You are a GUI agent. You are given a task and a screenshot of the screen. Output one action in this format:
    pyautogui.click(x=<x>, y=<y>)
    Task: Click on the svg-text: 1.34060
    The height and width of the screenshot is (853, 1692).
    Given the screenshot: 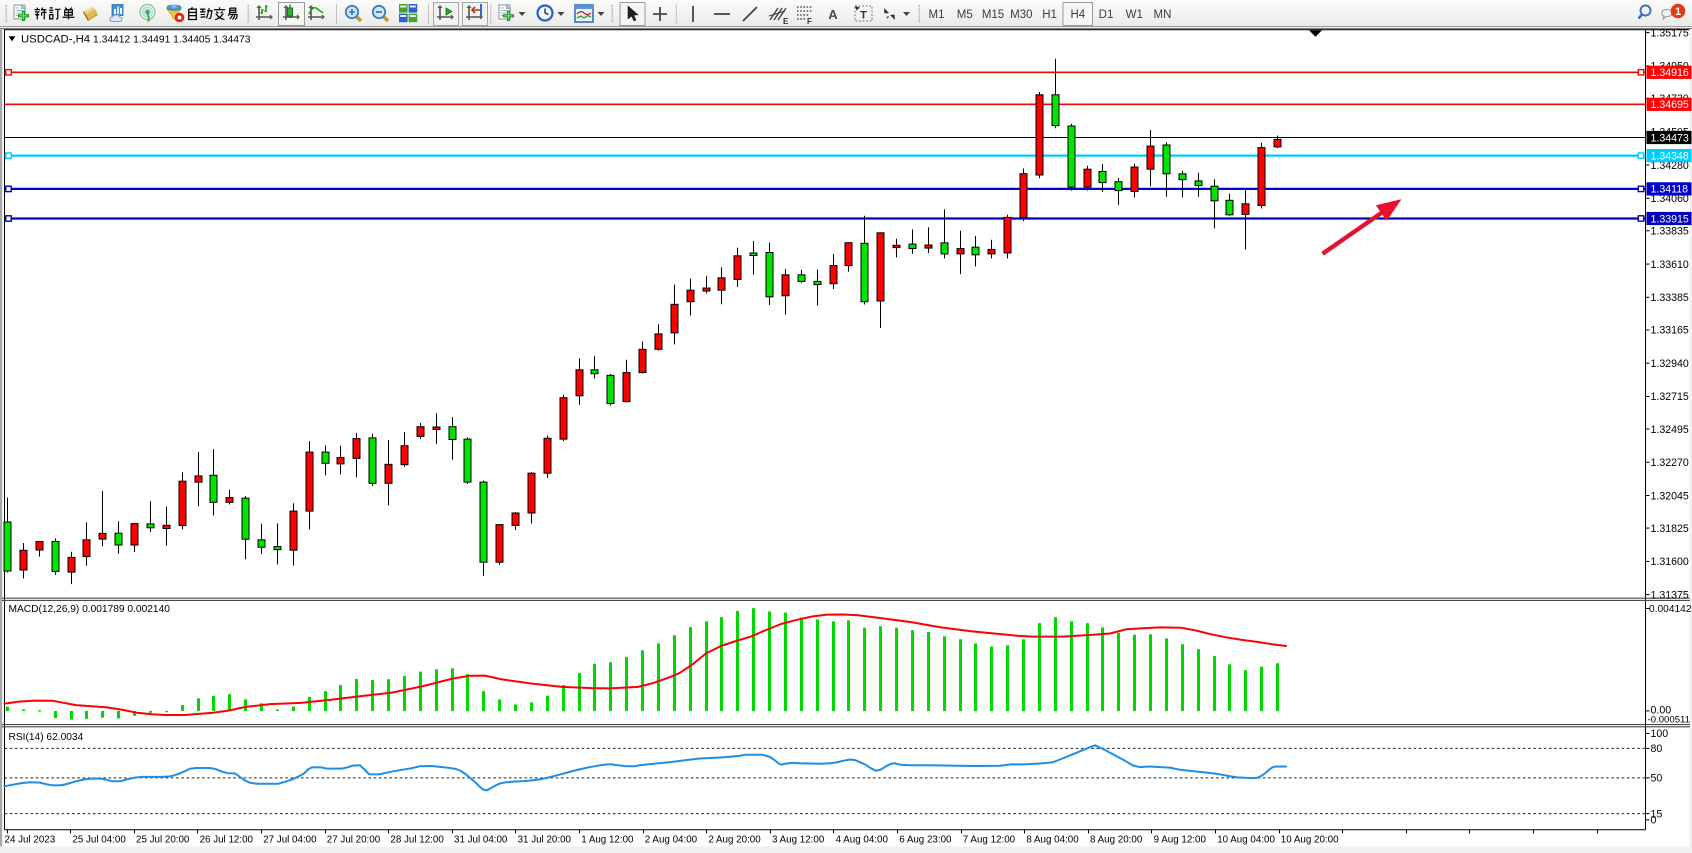 What is the action you would take?
    pyautogui.click(x=1670, y=199)
    